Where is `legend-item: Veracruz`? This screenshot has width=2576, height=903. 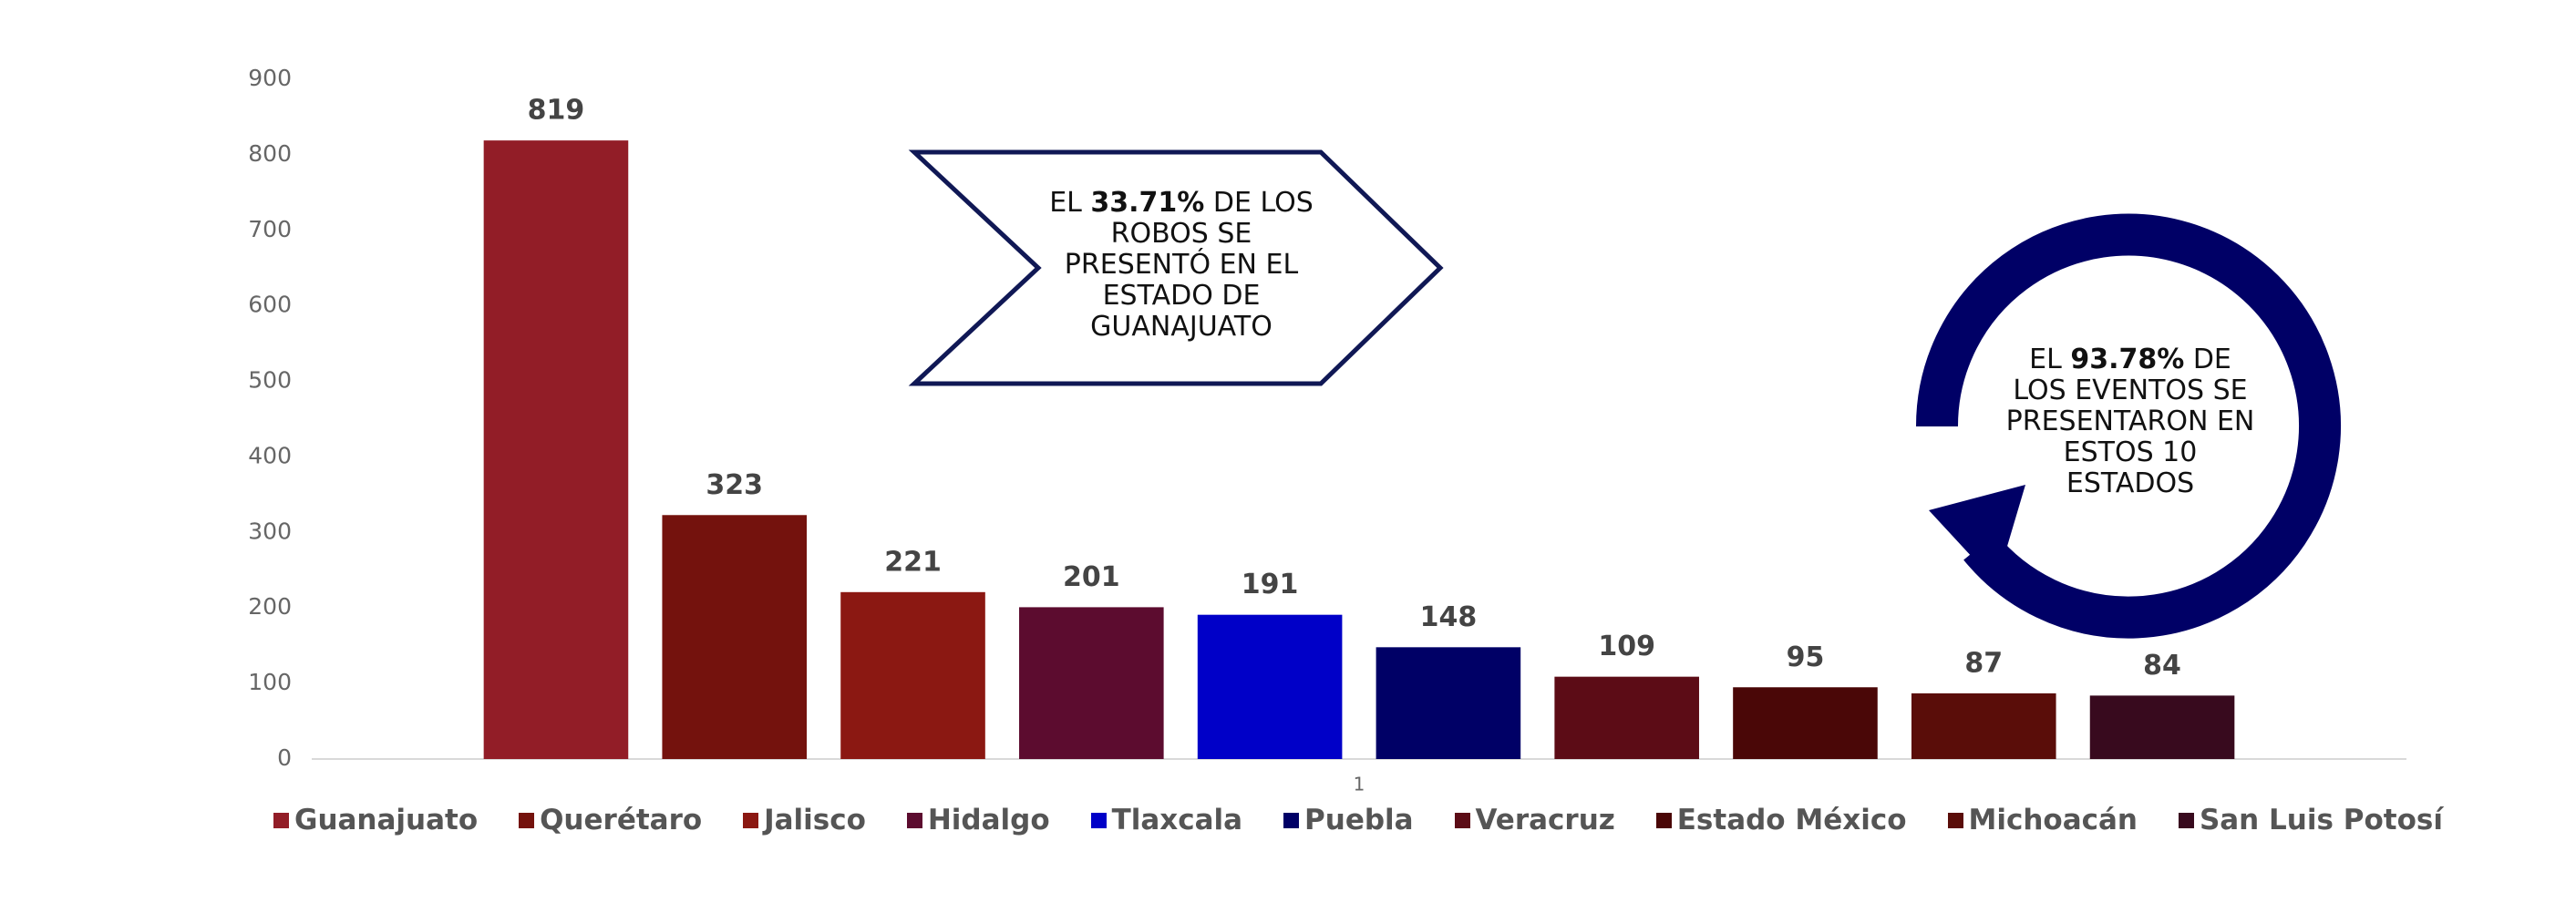 legend-item: Veracruz is located at coordinates (1534, 820).